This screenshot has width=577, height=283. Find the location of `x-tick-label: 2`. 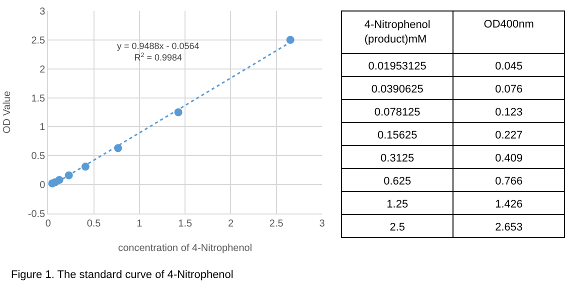

x-tick-label: 2 is located at coordinates (231, 224).